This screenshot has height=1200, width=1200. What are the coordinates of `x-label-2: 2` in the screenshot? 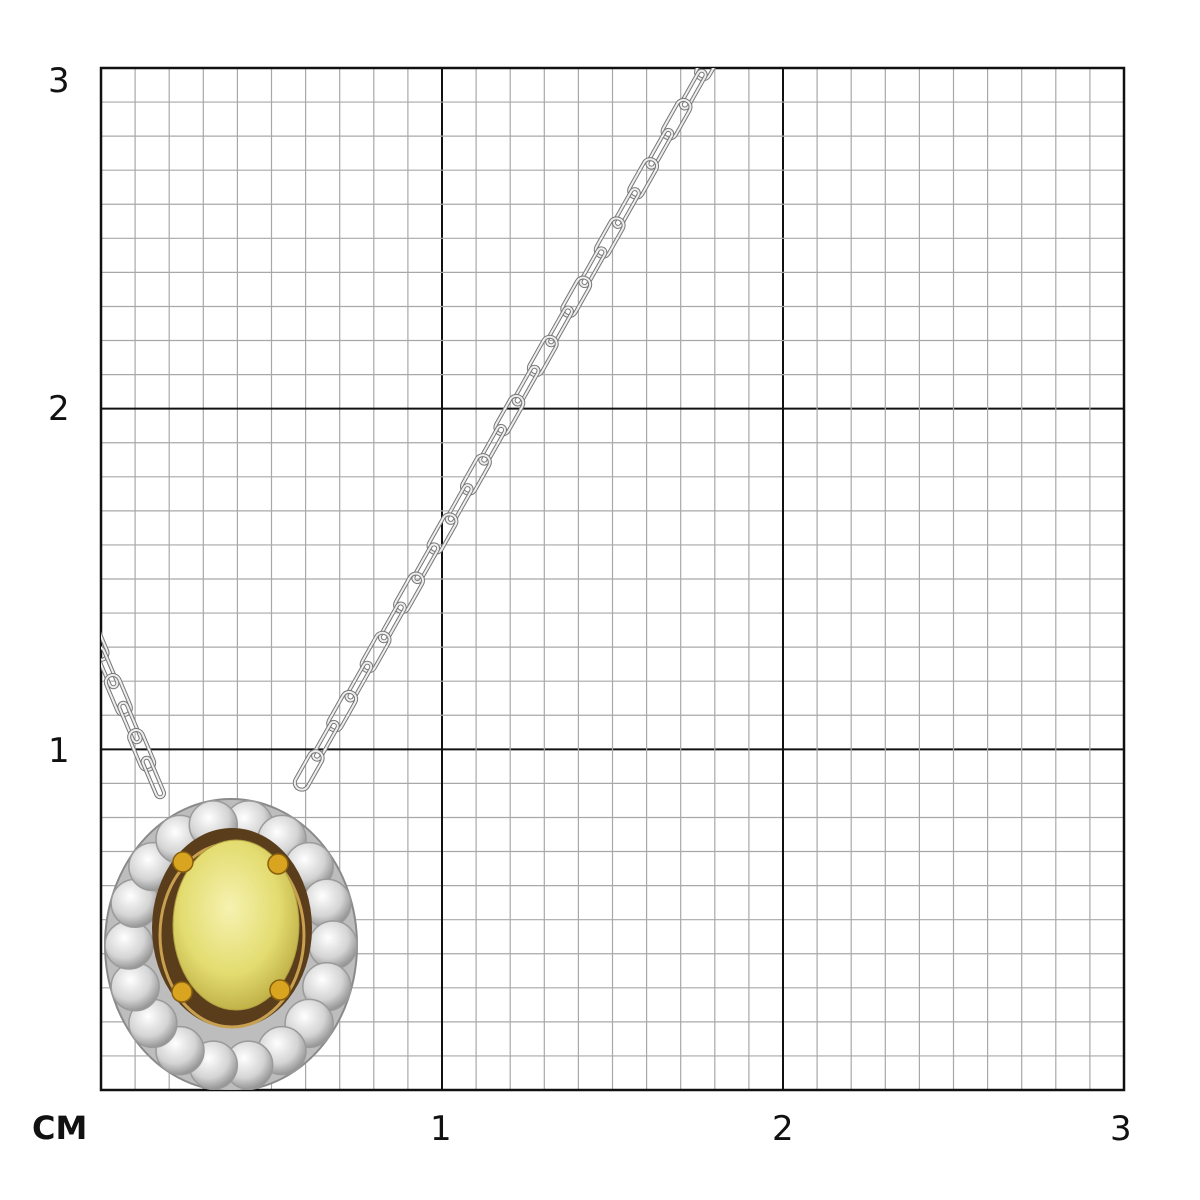 It's located at (783, 1129).